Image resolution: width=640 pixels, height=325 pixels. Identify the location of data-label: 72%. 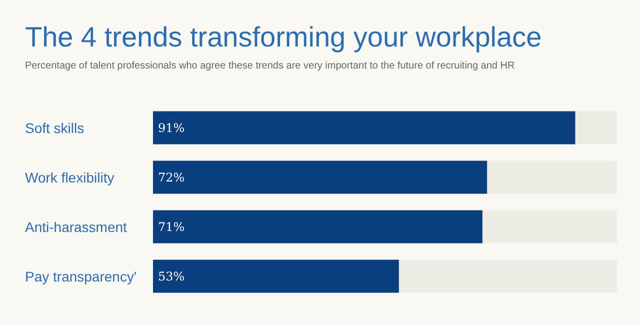
(171, 177).